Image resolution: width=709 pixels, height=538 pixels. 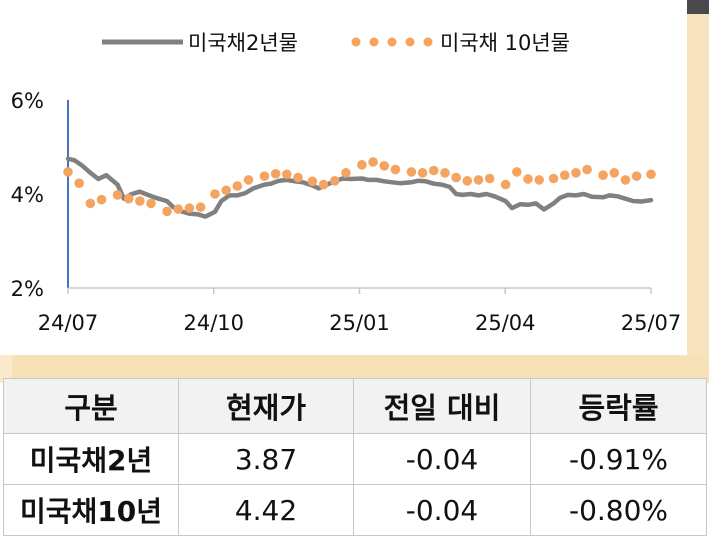 I want to click on table-header-row: 구분 현재가 전일 대비 등락률, so click(x=355, y=406).